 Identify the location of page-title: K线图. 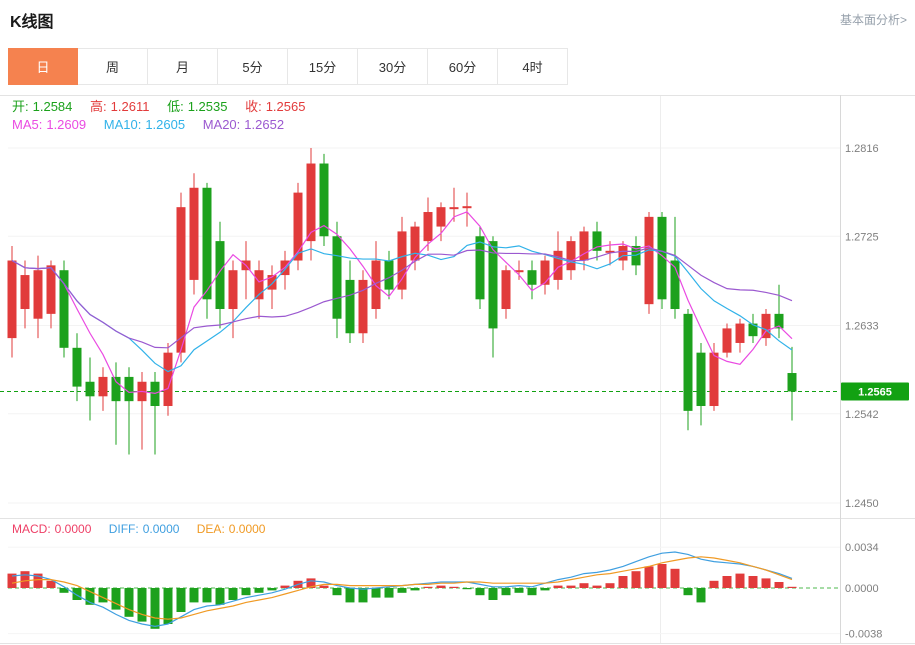
(32, 22).